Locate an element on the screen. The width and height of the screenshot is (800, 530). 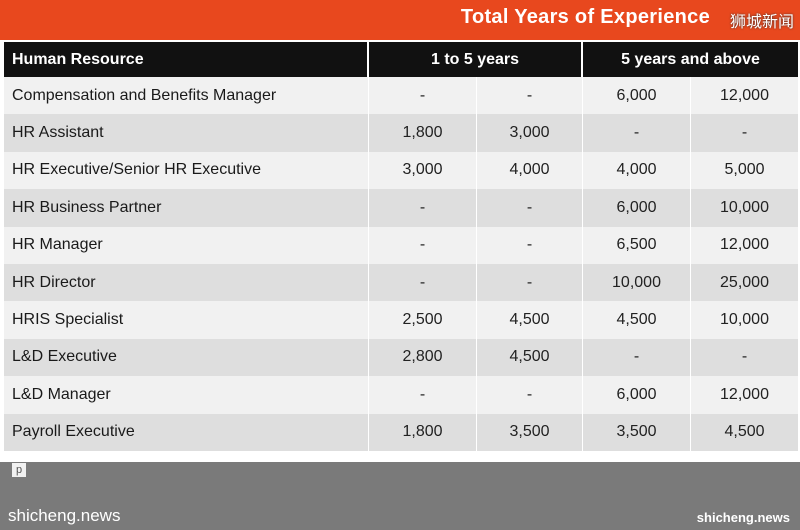
role-cell: HR Director is located at coordinates (186, 282).